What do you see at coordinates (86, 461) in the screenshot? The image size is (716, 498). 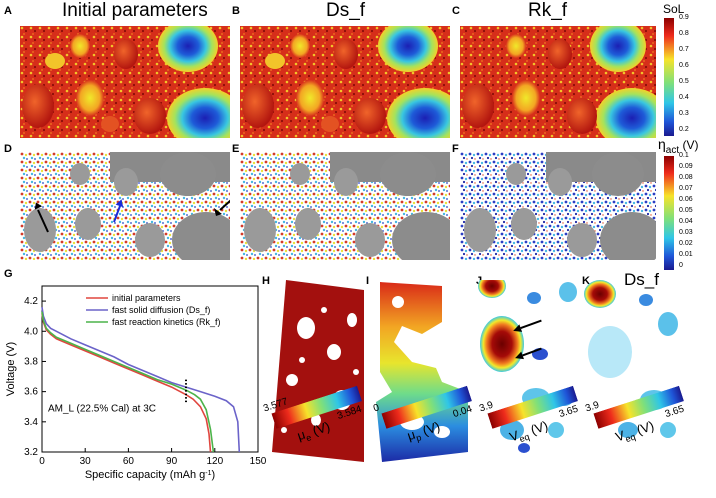 I see `x-tick-label: 30` at bounding box center [86, 461].